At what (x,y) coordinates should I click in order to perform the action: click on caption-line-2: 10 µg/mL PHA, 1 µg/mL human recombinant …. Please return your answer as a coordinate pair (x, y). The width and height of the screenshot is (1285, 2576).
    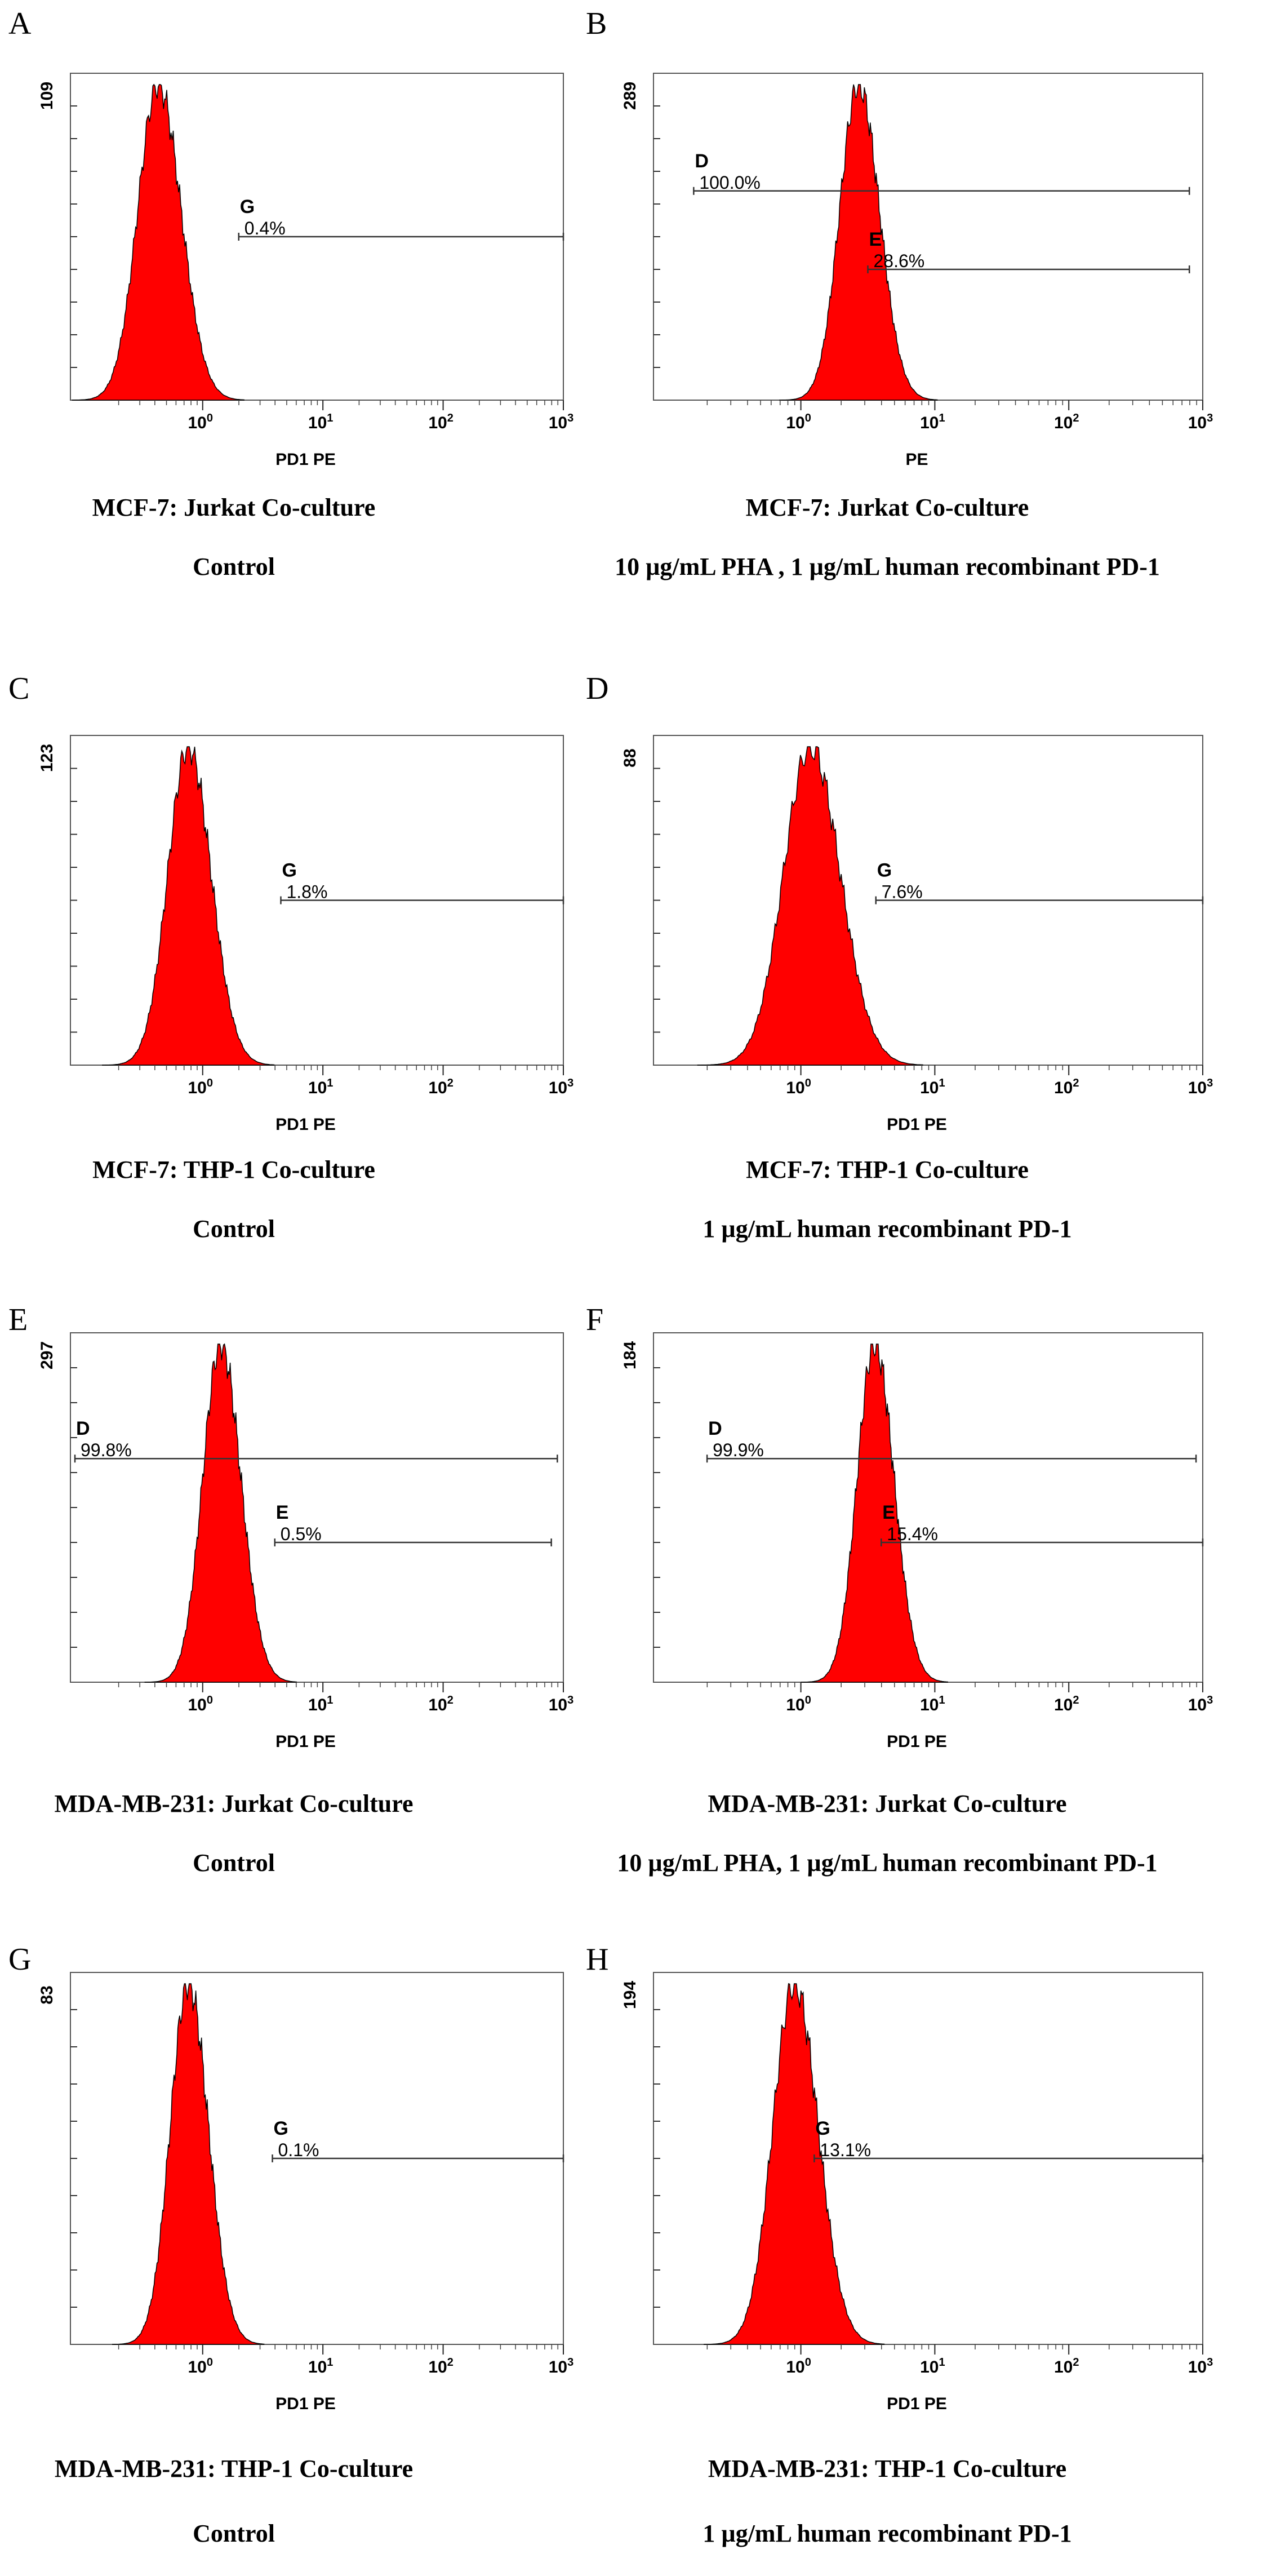
    Looking at the image, I should click on (887, 1863).